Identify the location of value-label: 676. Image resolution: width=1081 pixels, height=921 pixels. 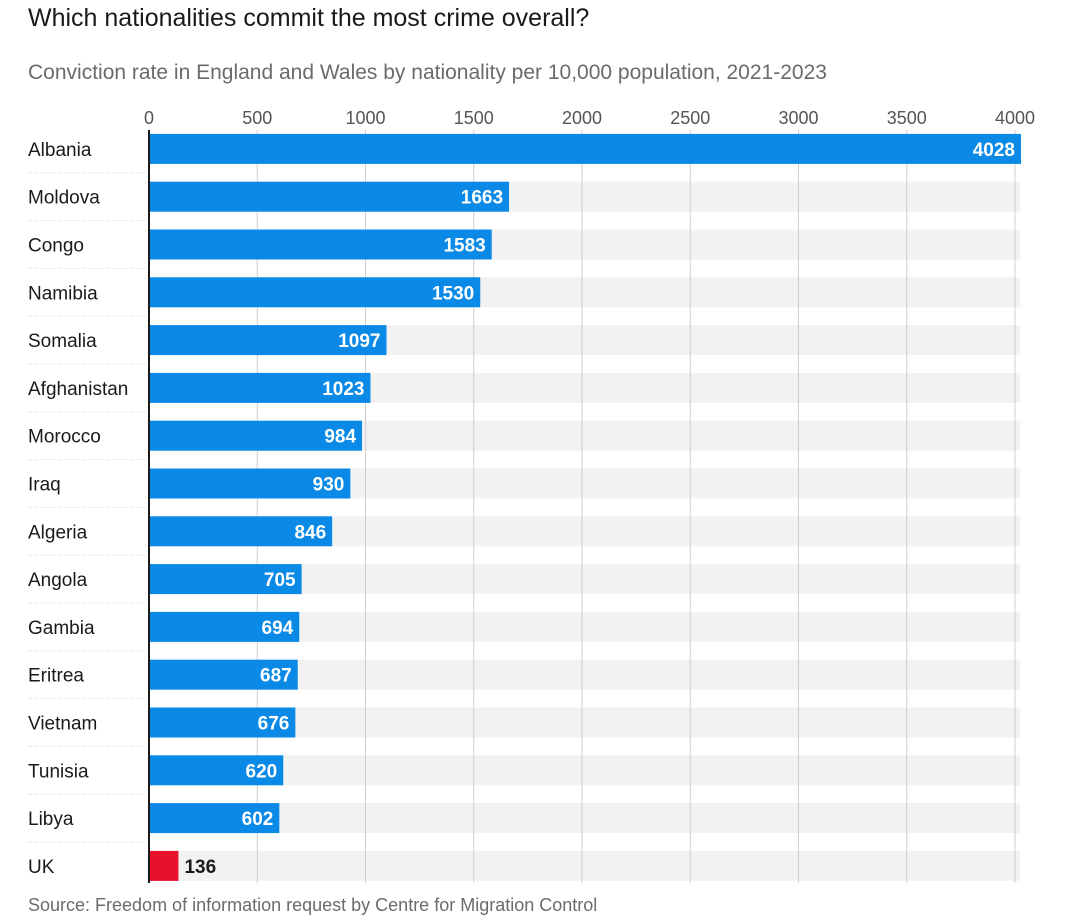
(274, 724).